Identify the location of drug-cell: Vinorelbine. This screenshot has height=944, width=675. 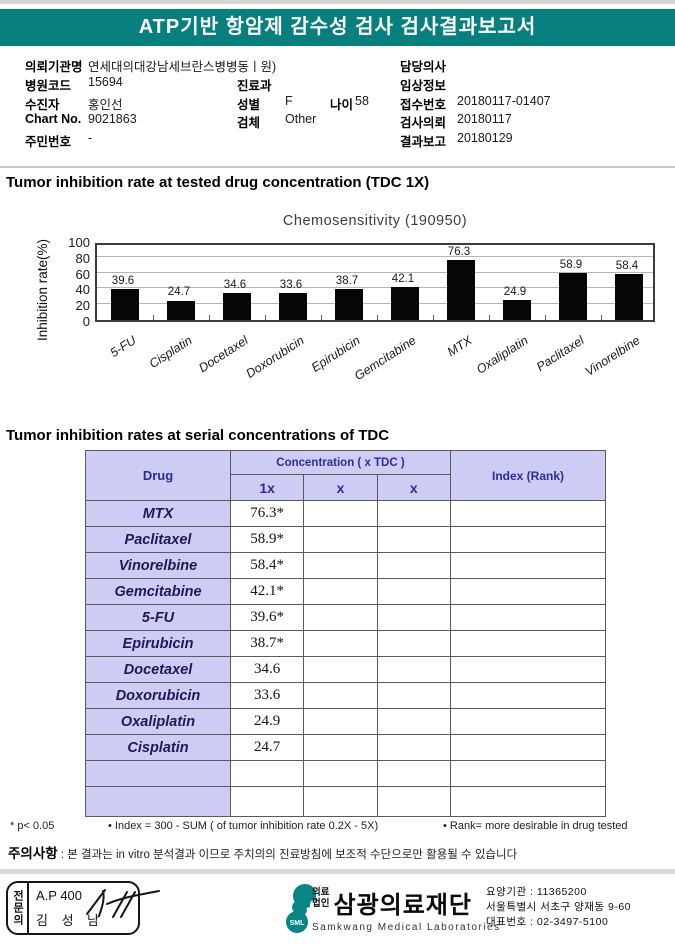
(158, 565).